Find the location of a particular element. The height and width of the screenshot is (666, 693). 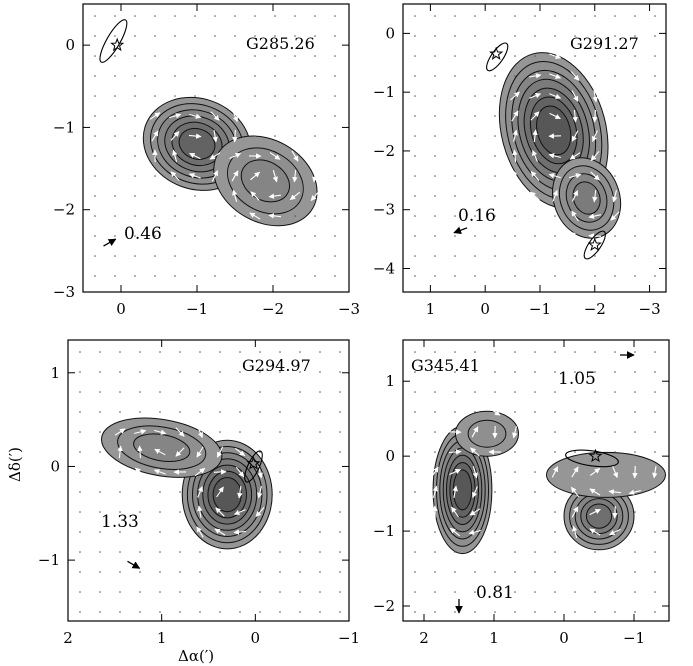

x-tick-label: −3 is located at coordinates (349, 309).